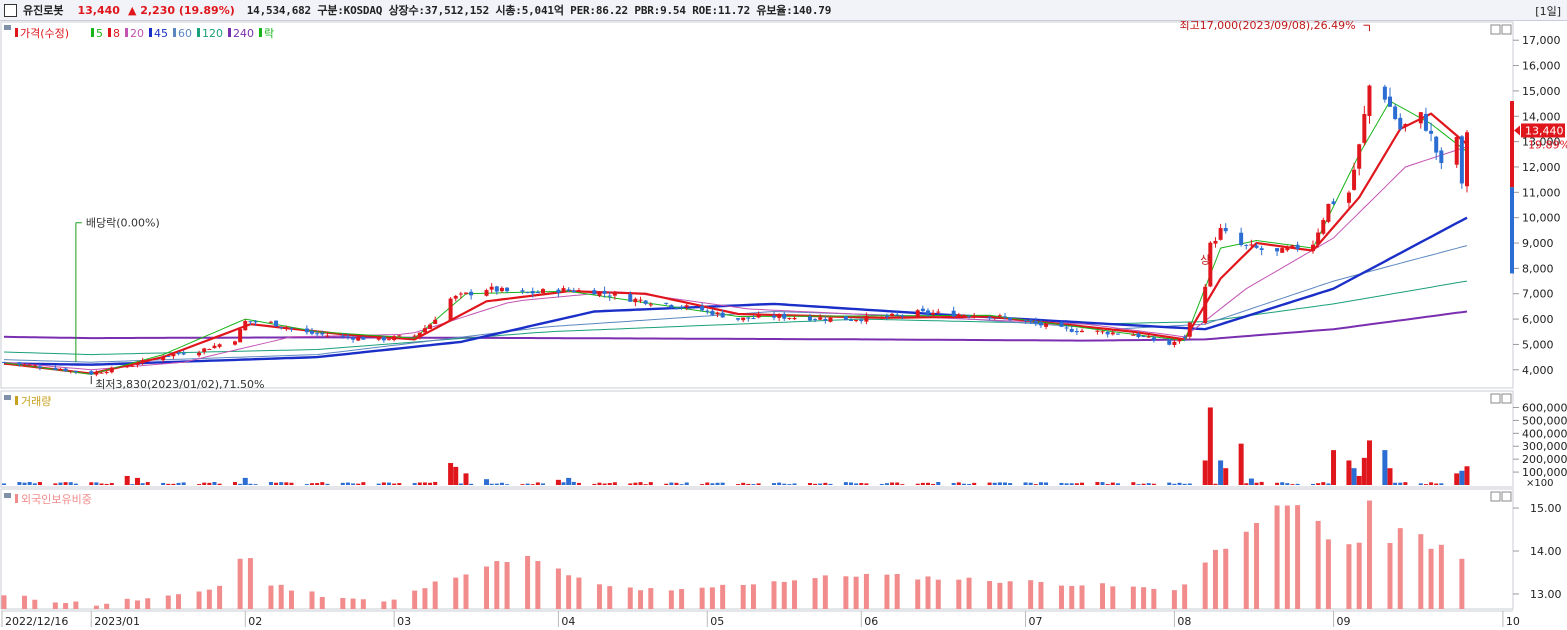 The height and width of the screenshot is (630, 1567). Describe the element at coordinates (10, 10) in the screenshot. I see `checkbox` at that location.